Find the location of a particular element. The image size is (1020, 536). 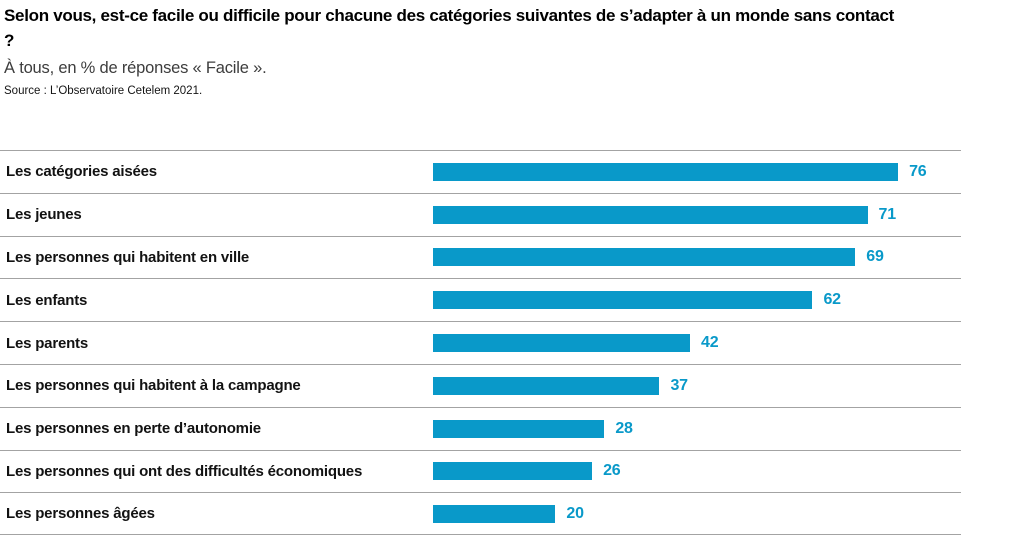

bar-track: 69 is located at coordinates (697, 258).